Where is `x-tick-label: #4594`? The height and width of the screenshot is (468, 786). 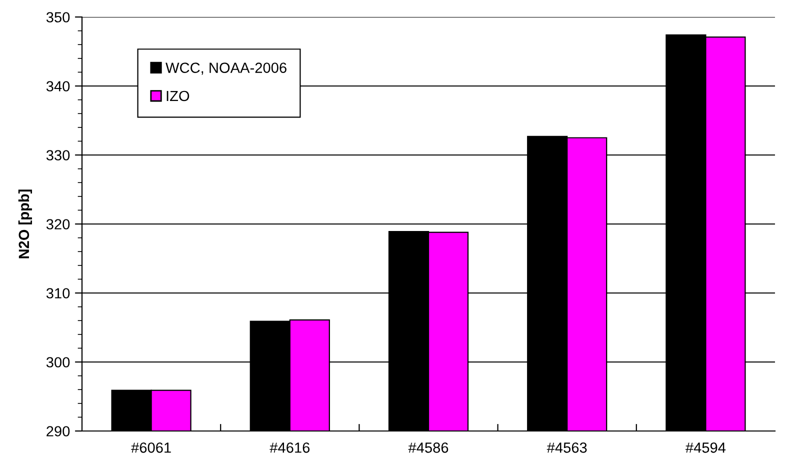 x-tick-label: #4594 is located at coordinates (705, 447).